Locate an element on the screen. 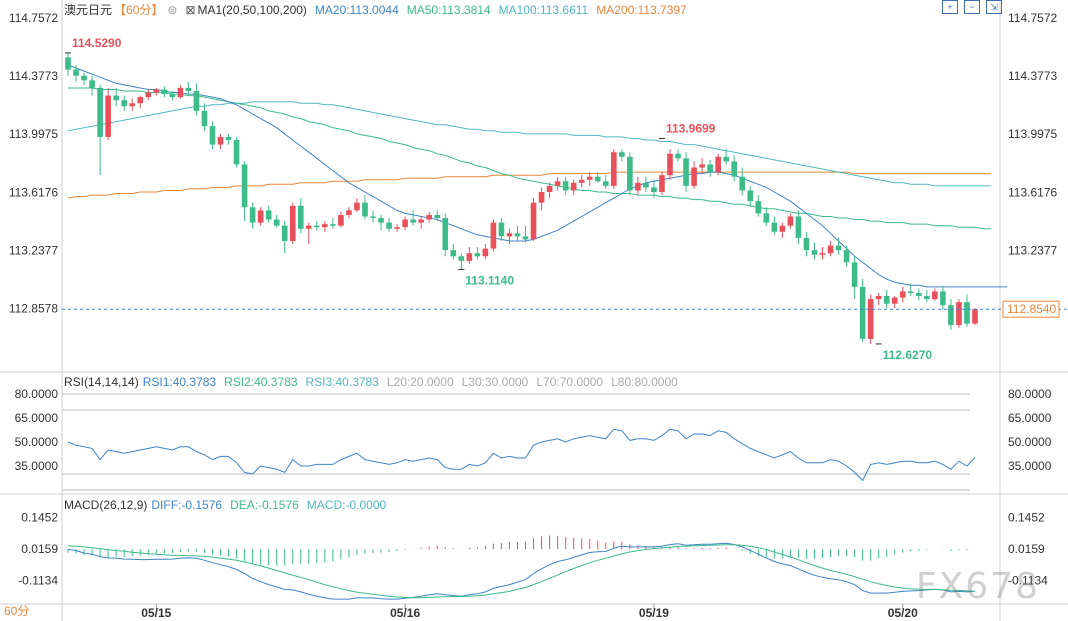 This screenshot has width=1068, height=621. ma200-value: MA200:113.7397 is located at coordinates (641, 10).